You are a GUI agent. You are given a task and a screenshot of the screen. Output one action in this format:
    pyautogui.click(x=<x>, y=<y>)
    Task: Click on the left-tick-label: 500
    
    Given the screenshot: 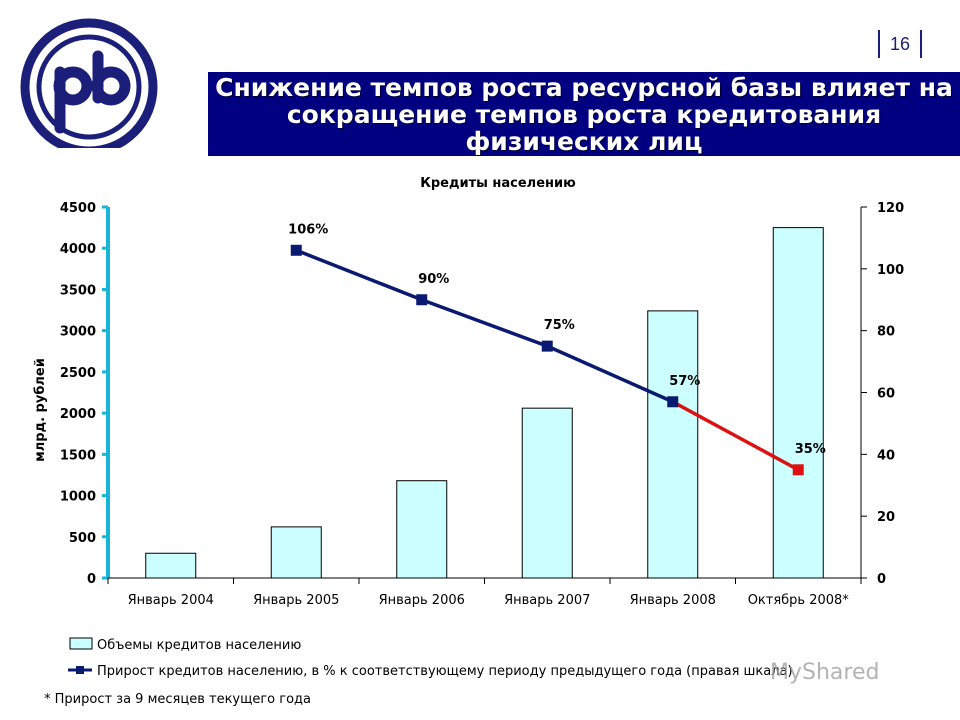 What is the action you would take?
    pyautogui.click(x=82, y=538)
    